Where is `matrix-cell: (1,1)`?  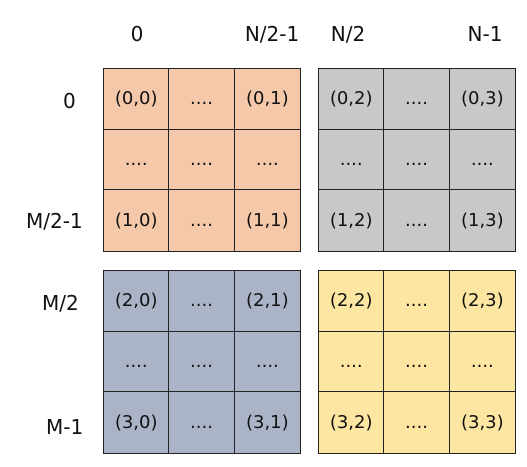 matrix-cell: (1,1) is located at coordinates (267, 221).